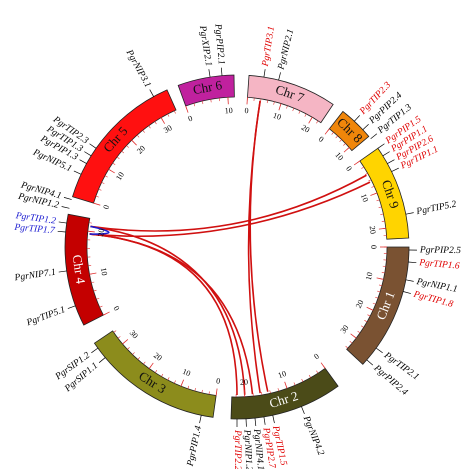 This screenshot has height=469, width=474. What do you see at coordinates (269, 47) in the screenshot?
I see `gene-label: PgrTIP3.1` at bounding box center [269, 47].